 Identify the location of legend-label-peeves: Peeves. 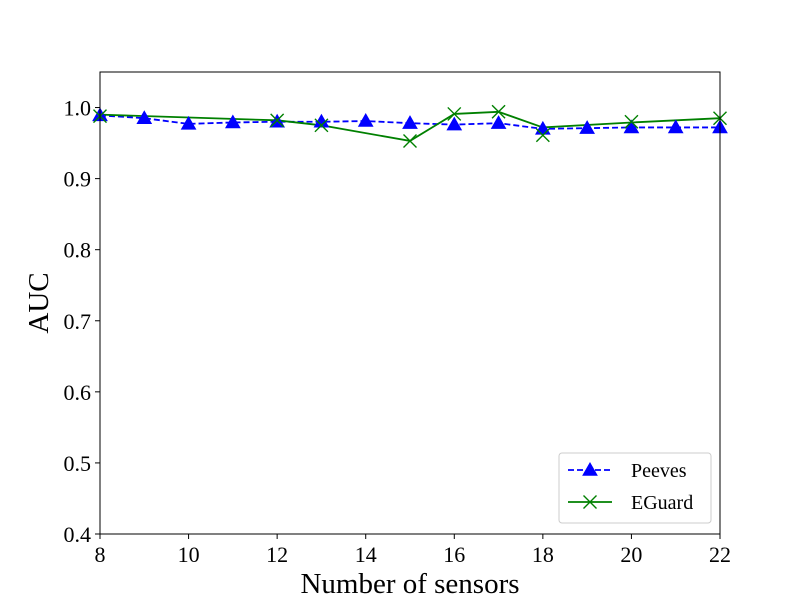
(659, 471).